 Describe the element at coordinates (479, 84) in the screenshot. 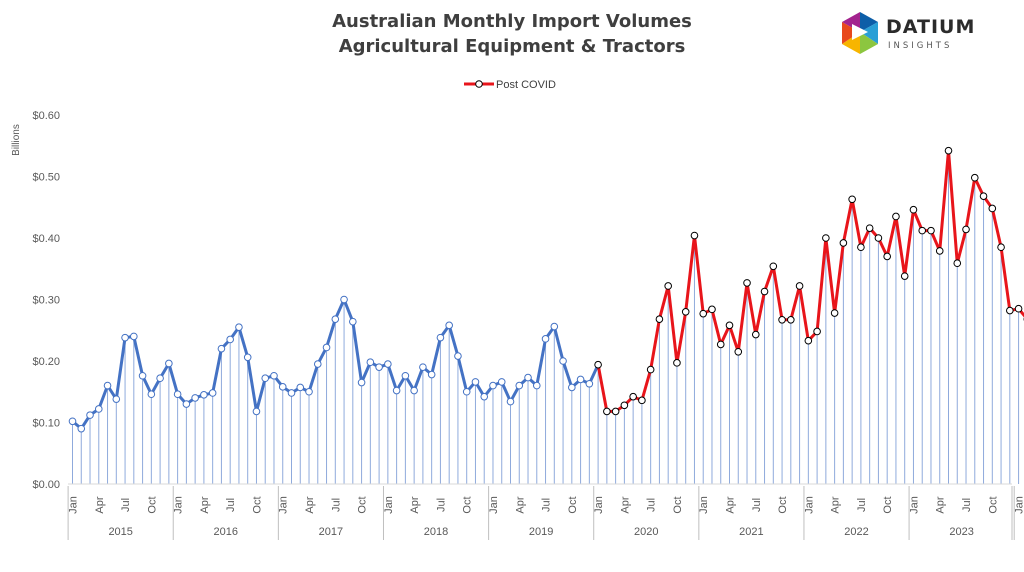

I see `legend-marker-post-covid` at that location.